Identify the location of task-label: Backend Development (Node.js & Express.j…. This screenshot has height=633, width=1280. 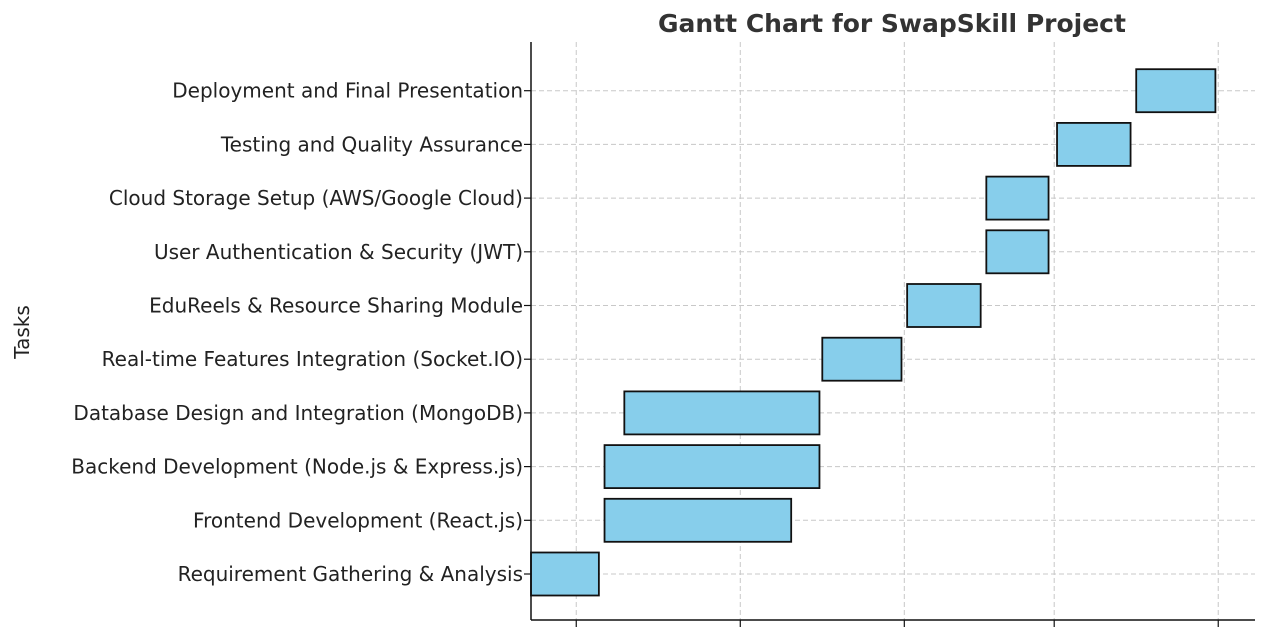
(297, 467).